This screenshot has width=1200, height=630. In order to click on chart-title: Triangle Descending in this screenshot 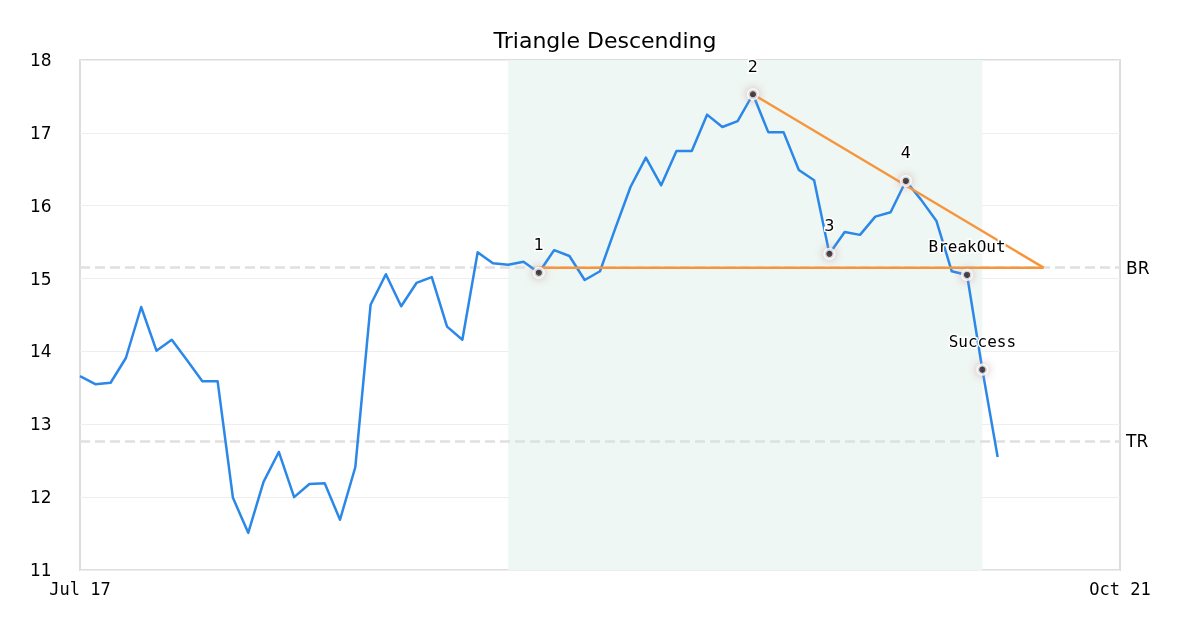, I will do `click(604, 40)`.